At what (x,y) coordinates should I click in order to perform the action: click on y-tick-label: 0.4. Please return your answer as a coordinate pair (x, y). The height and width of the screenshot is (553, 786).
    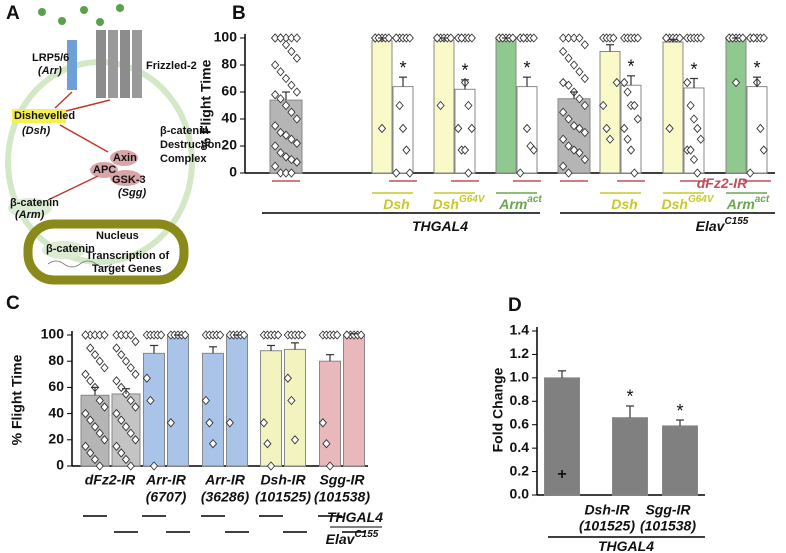
    Looking at the image, I should click on (520, 447).